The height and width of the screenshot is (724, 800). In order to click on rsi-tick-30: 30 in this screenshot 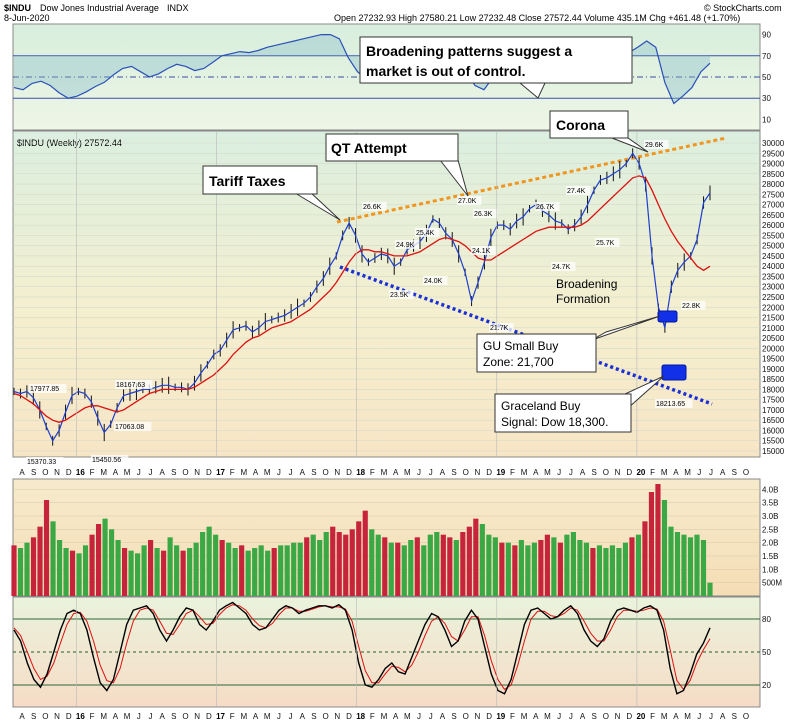, I will do `click(766, 98)`.